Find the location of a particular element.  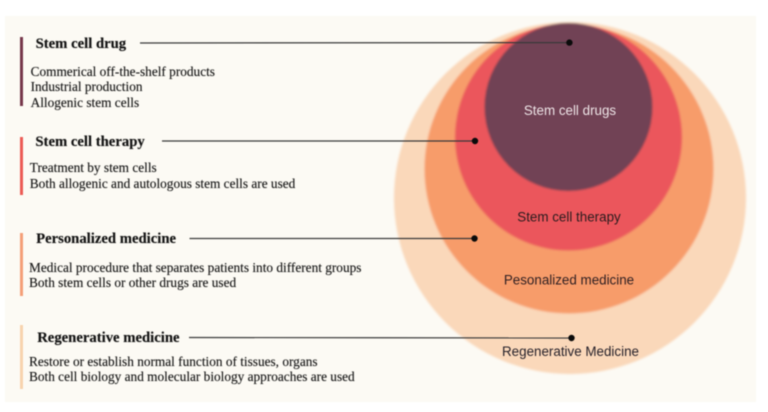

svg-text: Stem cell therapy is located at coordinates (569, 217).